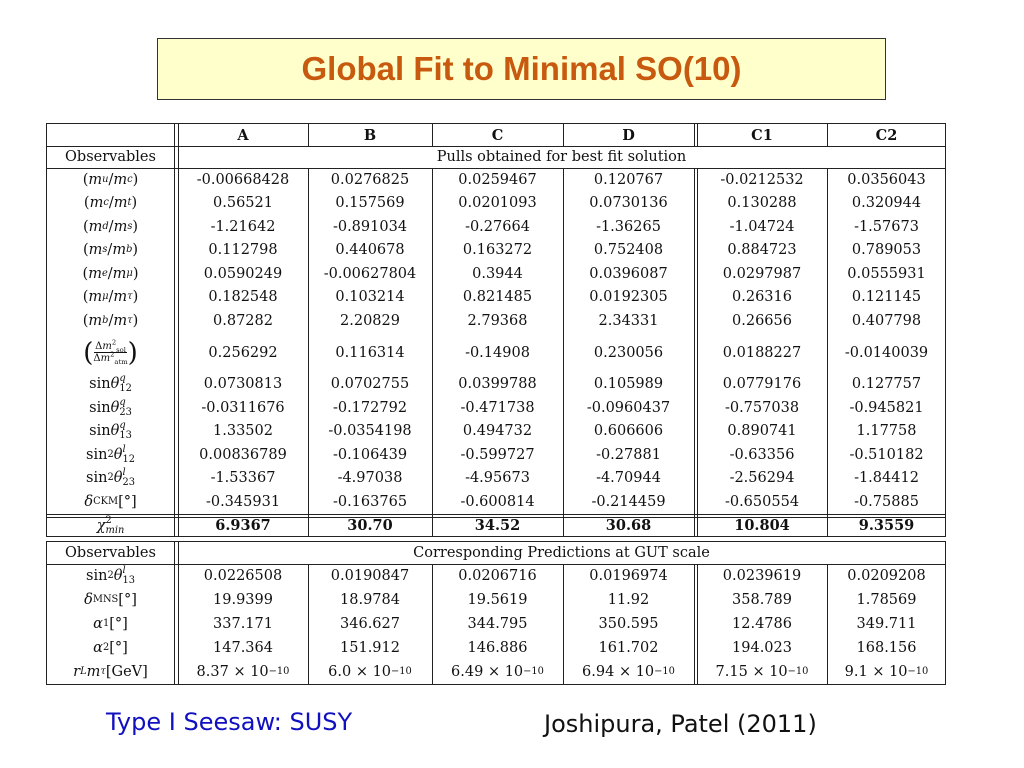 This screenshot has height=768, width=1024. I want to click on table-cell: -0.600814, so click(497, 501).